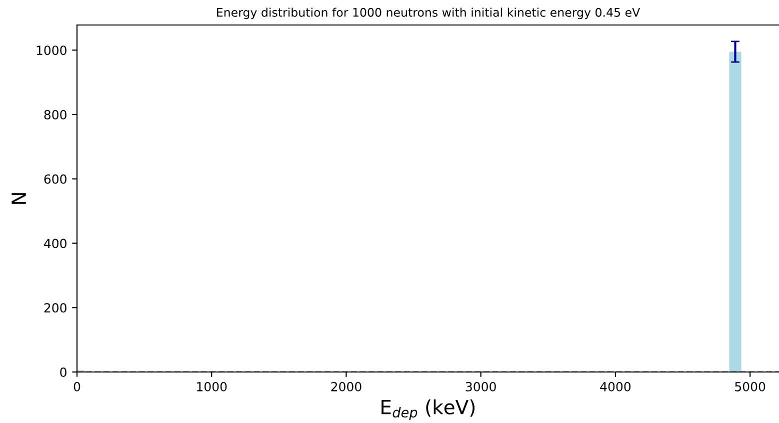  I want to click on x-tick-label: 5000, so click(750, 387).